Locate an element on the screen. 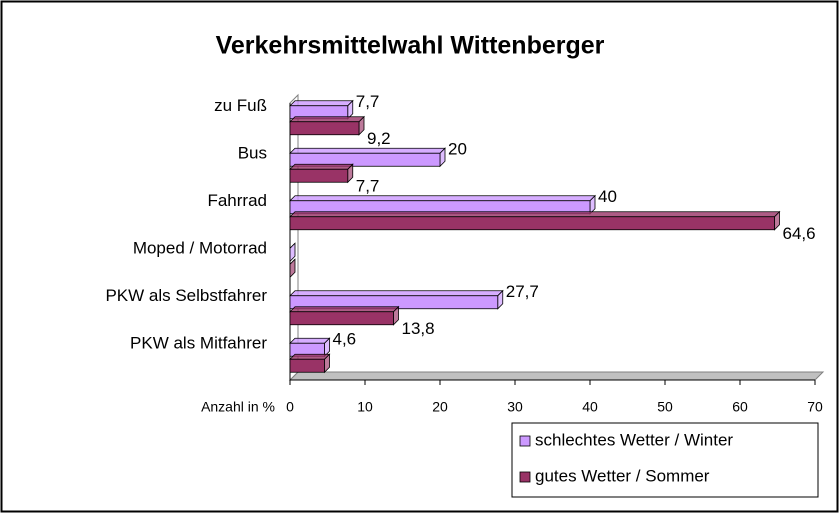 The image size is (839, 513). data-label: 40 is located at coordinates (607, 196).